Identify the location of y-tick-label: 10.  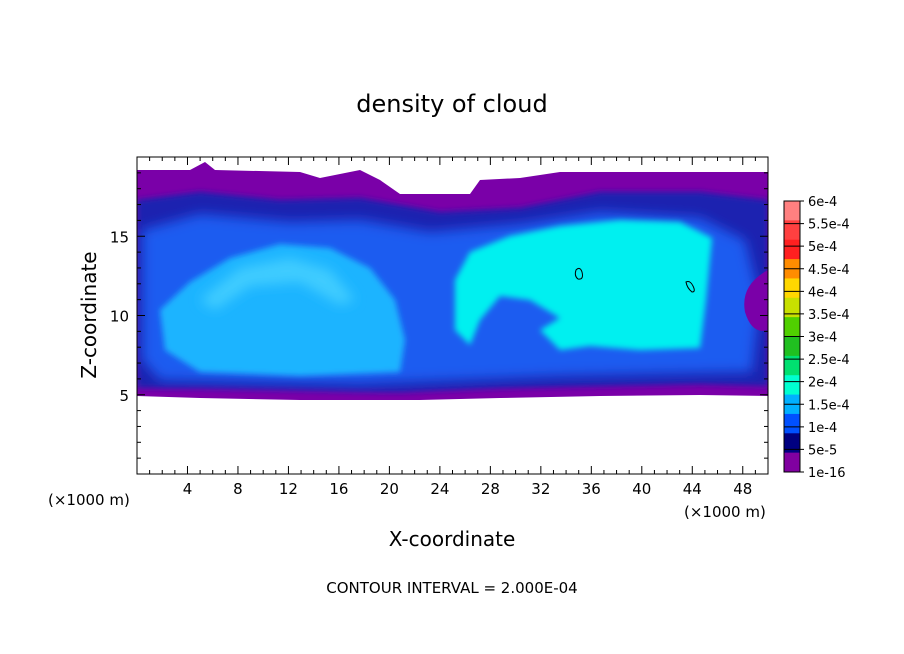
(119, 317).